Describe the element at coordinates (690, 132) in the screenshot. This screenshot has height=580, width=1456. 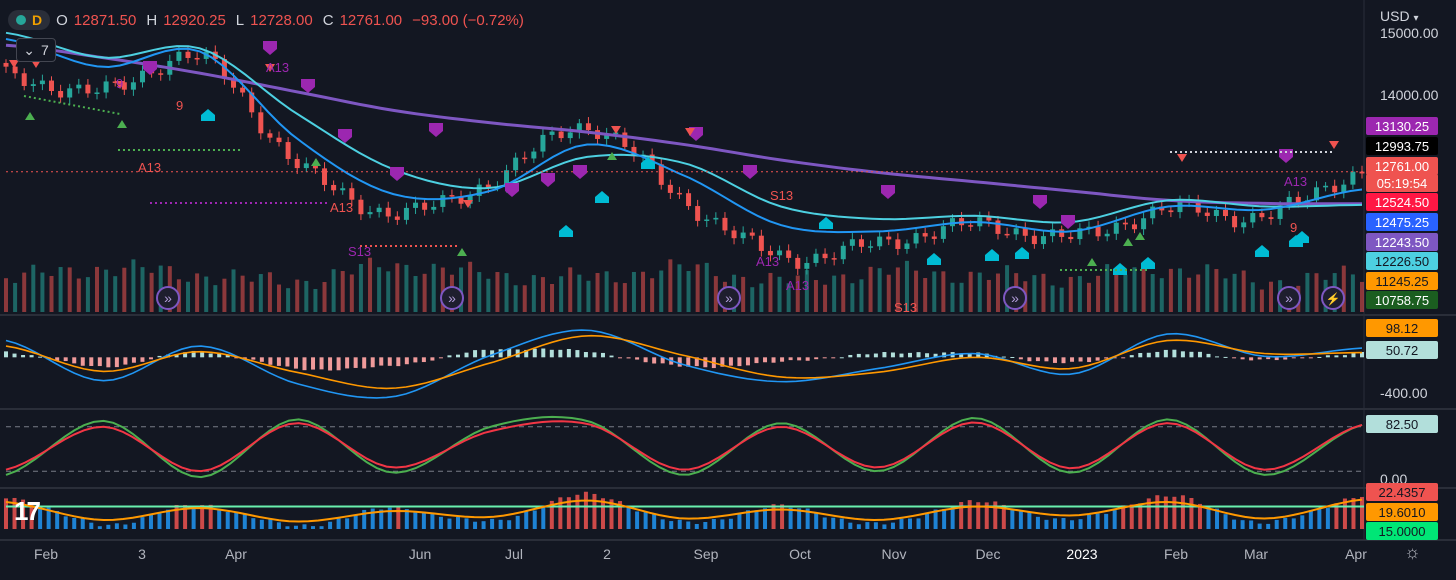
I see `down-arrow-icon` at that location.